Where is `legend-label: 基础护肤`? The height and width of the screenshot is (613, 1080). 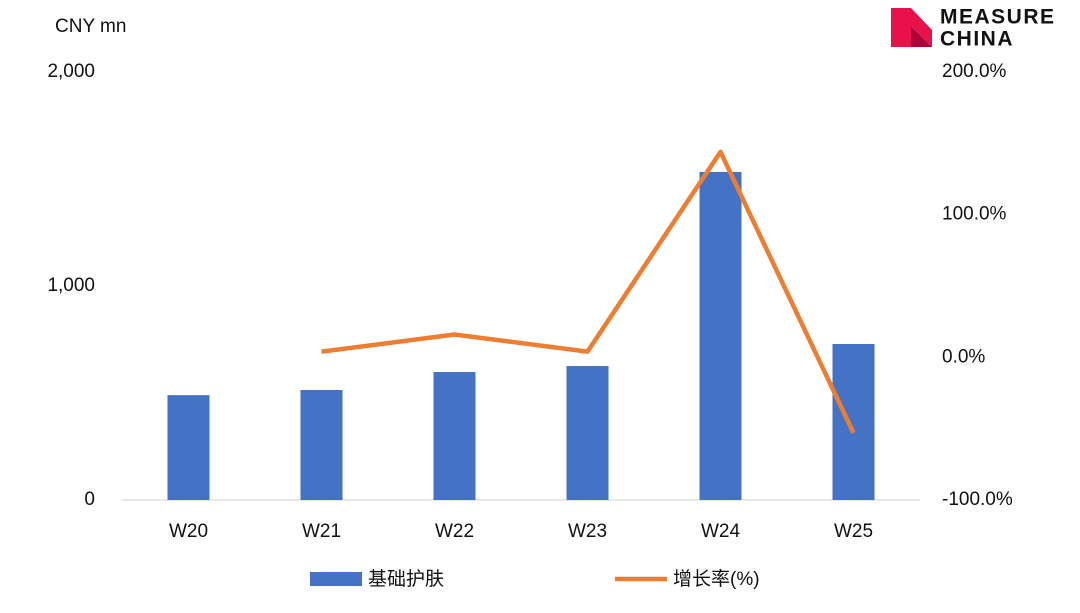
legend-label: 基础护肤 is located at coordinates (406, 579).